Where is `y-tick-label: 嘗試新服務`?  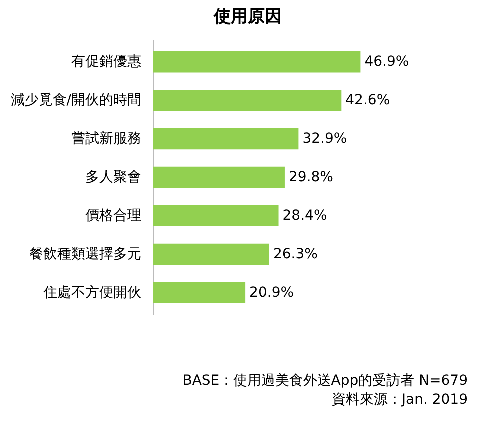
y-tick-label: 嘗試新服務 is located at coordinates (107, 139).